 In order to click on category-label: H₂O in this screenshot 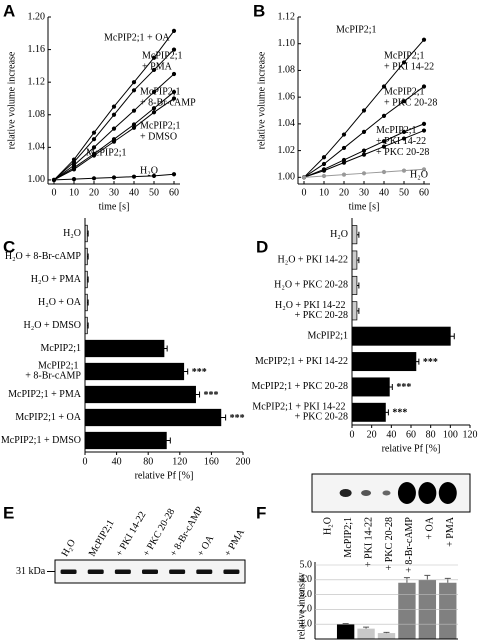, I will do `click(72, 233)`.